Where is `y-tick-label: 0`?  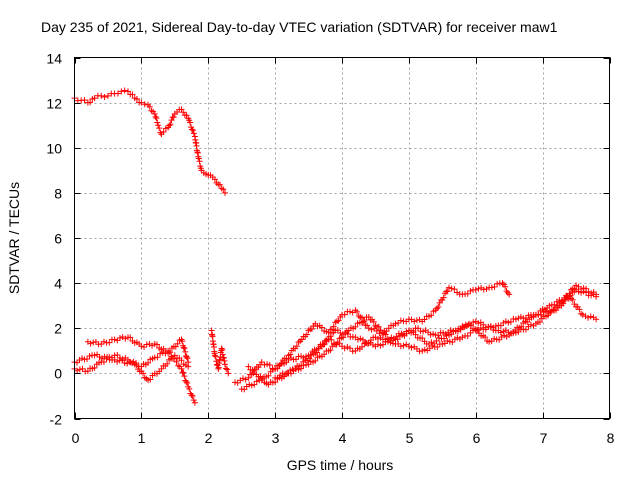 y-tick-label: 0 is located at coordinates (58, 374).